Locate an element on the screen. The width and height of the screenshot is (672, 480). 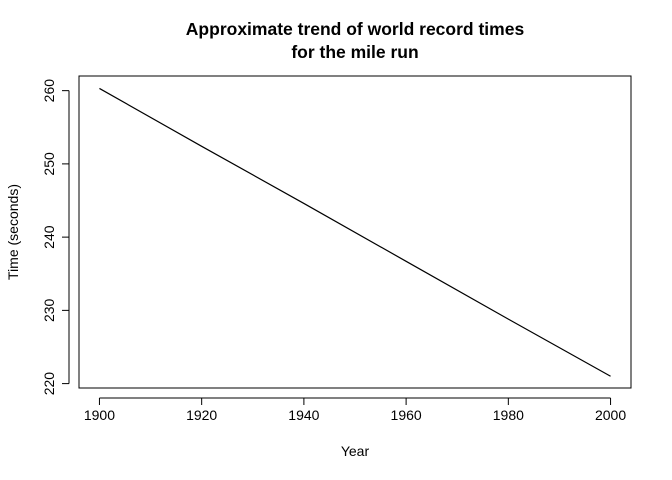
y-tick-label: 240 is located at coordinates (49, 237).